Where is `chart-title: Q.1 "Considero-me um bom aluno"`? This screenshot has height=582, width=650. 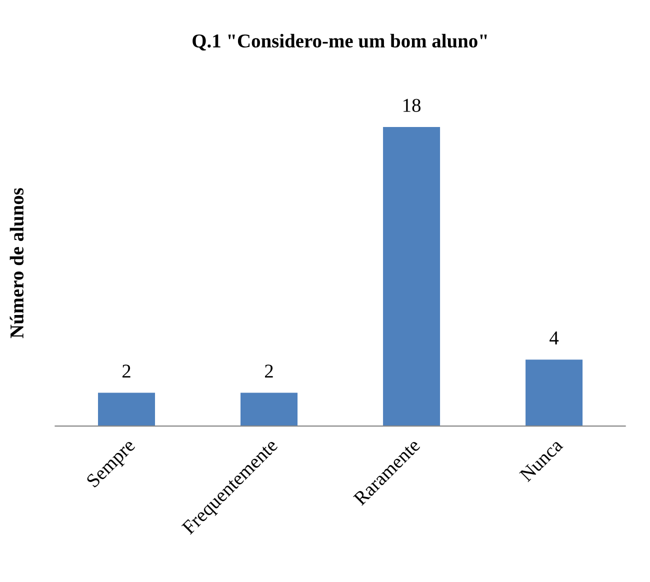
chart-title: Q.1 "Considero-me um bom aluno" is located at coordinates (339, 42).